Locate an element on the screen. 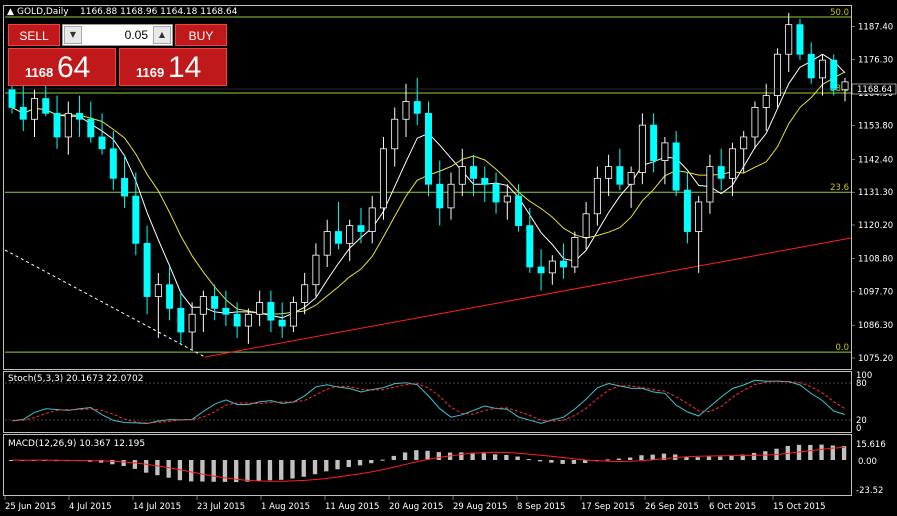 This screenshot has height=516, width=897. lot-size-input is located at coordinates (117, 35).